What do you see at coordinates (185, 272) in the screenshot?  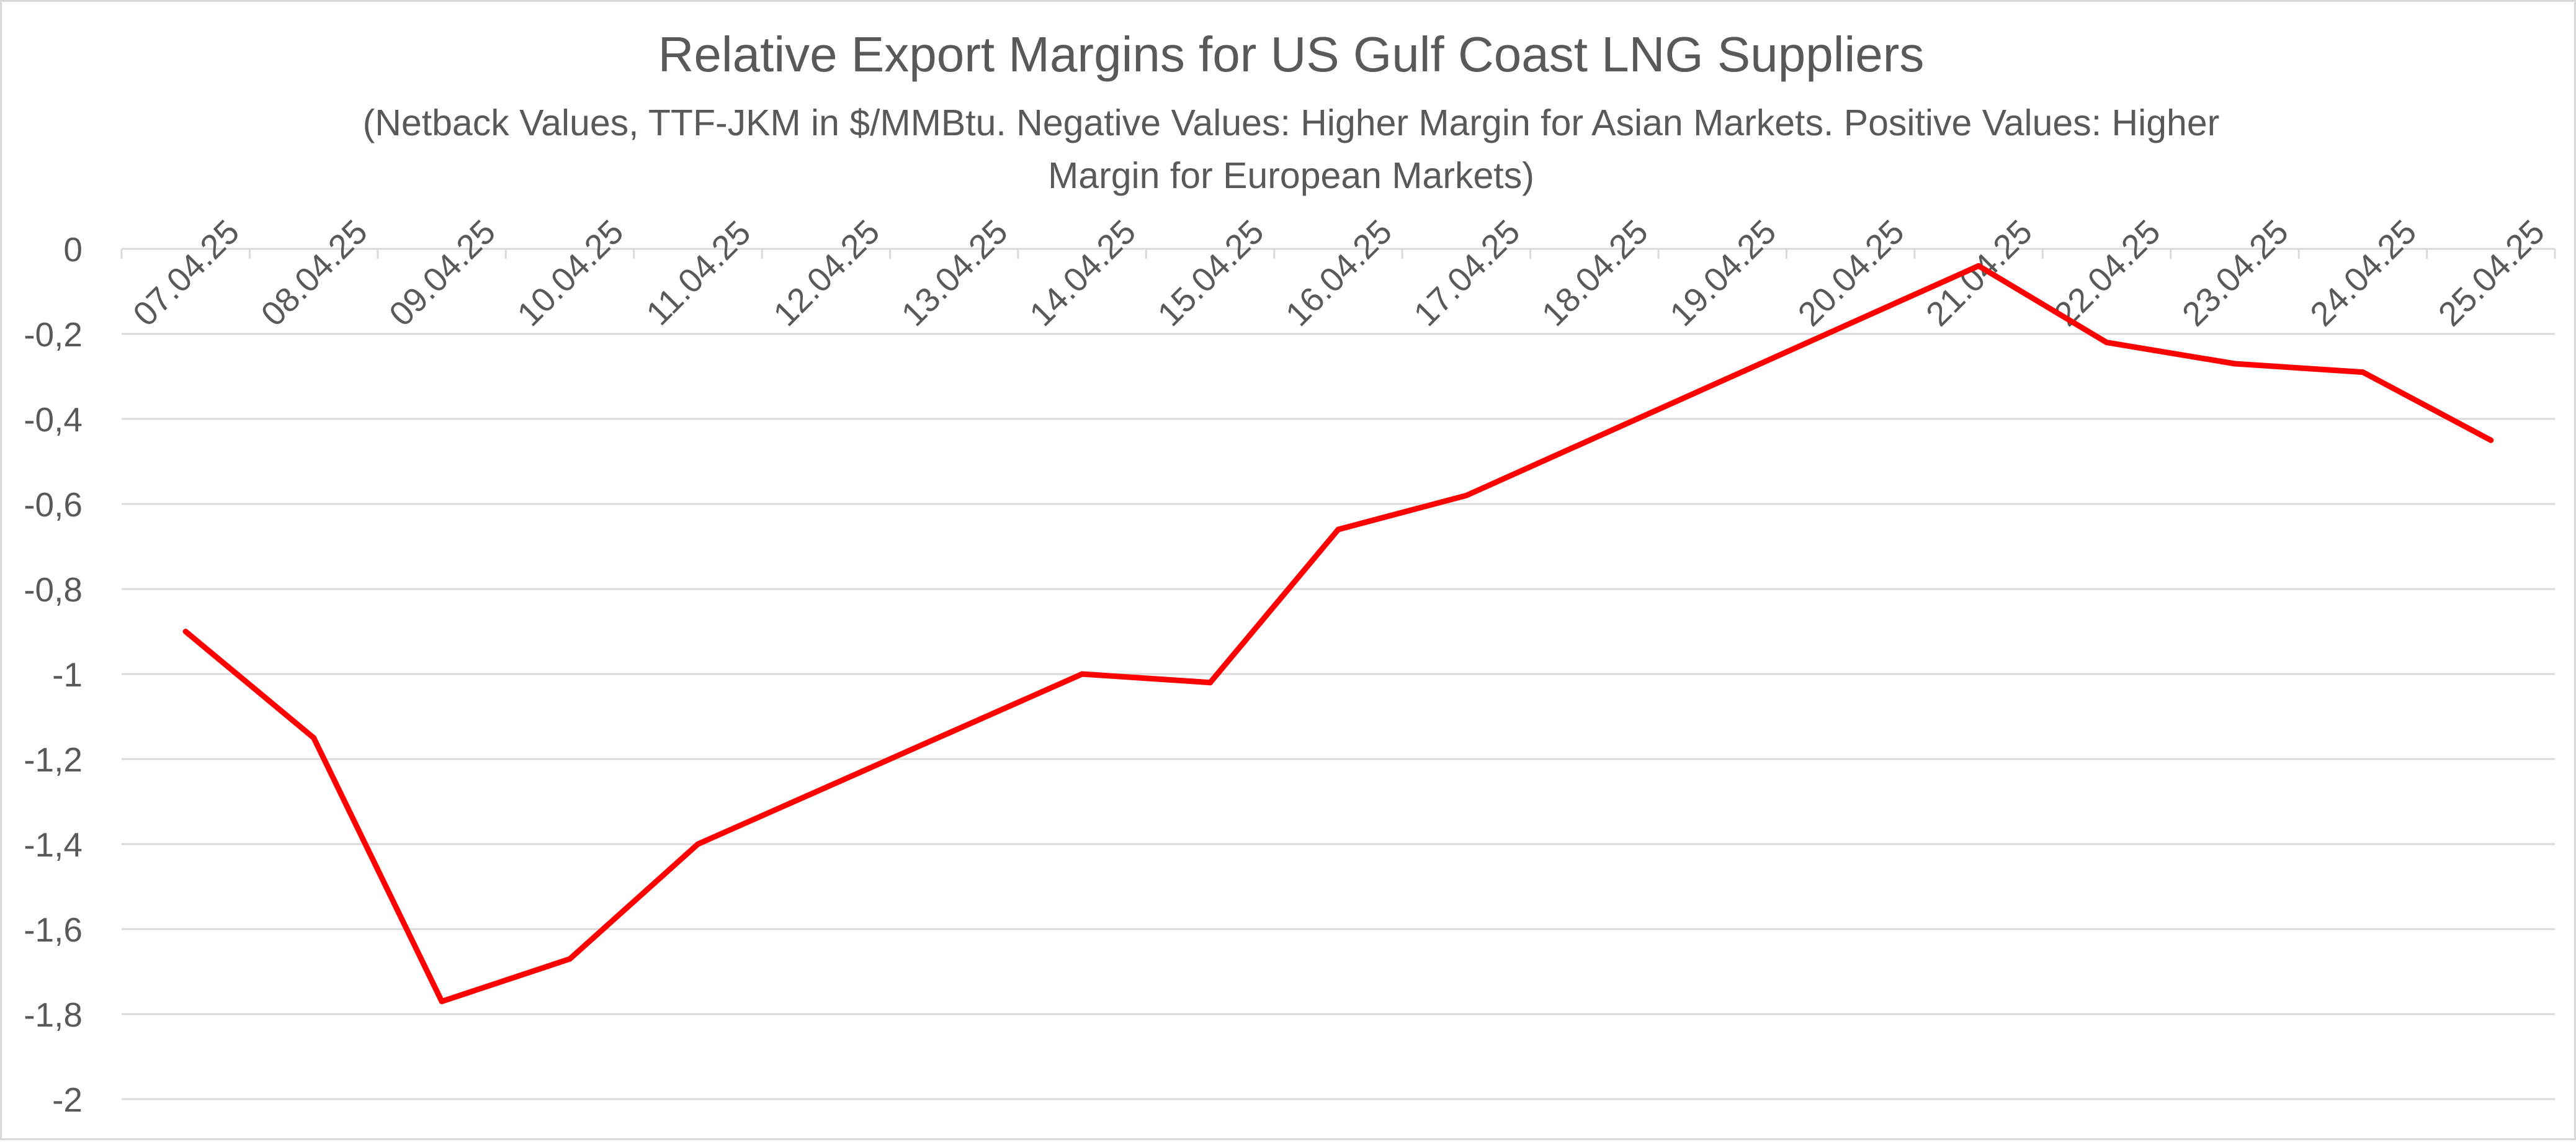 I see `x-tick-label: 07.04.25` at bounding box center [185, 272].